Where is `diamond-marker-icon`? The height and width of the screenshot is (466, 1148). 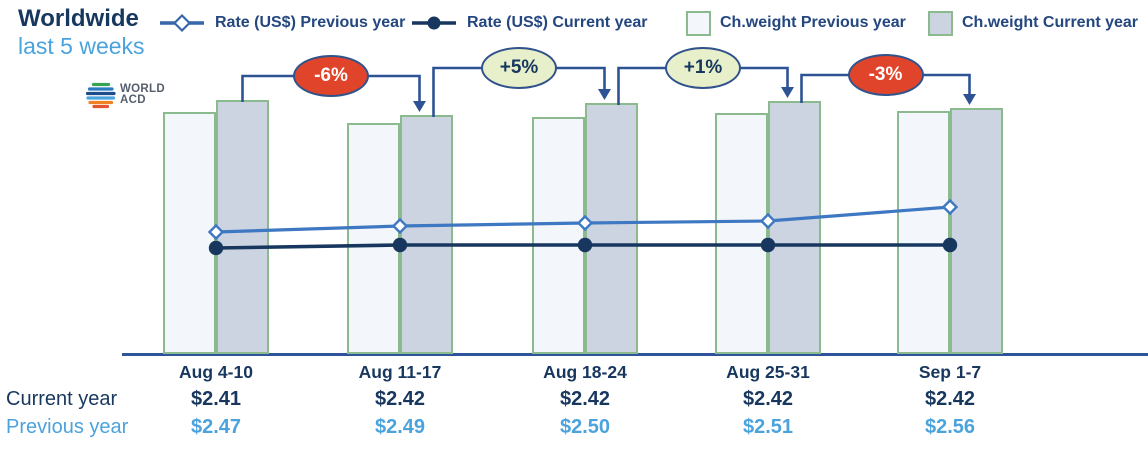
diamond-marker-icon is located at coordinates (182, 23).